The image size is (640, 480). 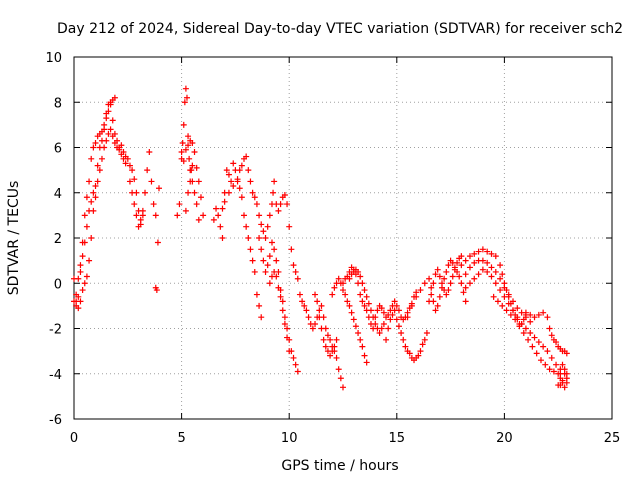 What do you see at coordinates (58, 149) in the screenshot?
I see `y-tick-label: 6` at bounding box center [58, 149].